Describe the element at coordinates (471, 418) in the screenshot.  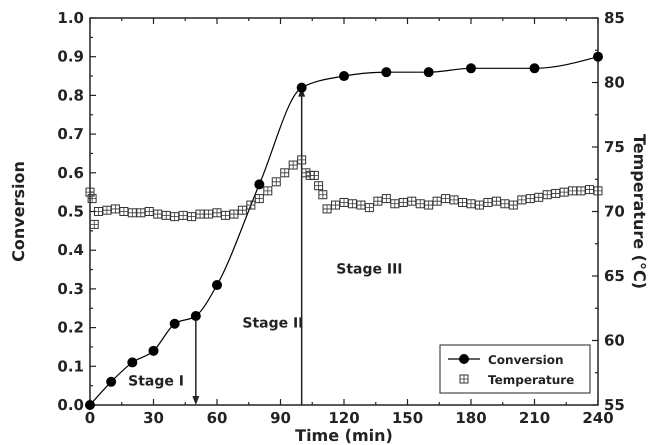
I see `x-tick-label: 180` at that location.